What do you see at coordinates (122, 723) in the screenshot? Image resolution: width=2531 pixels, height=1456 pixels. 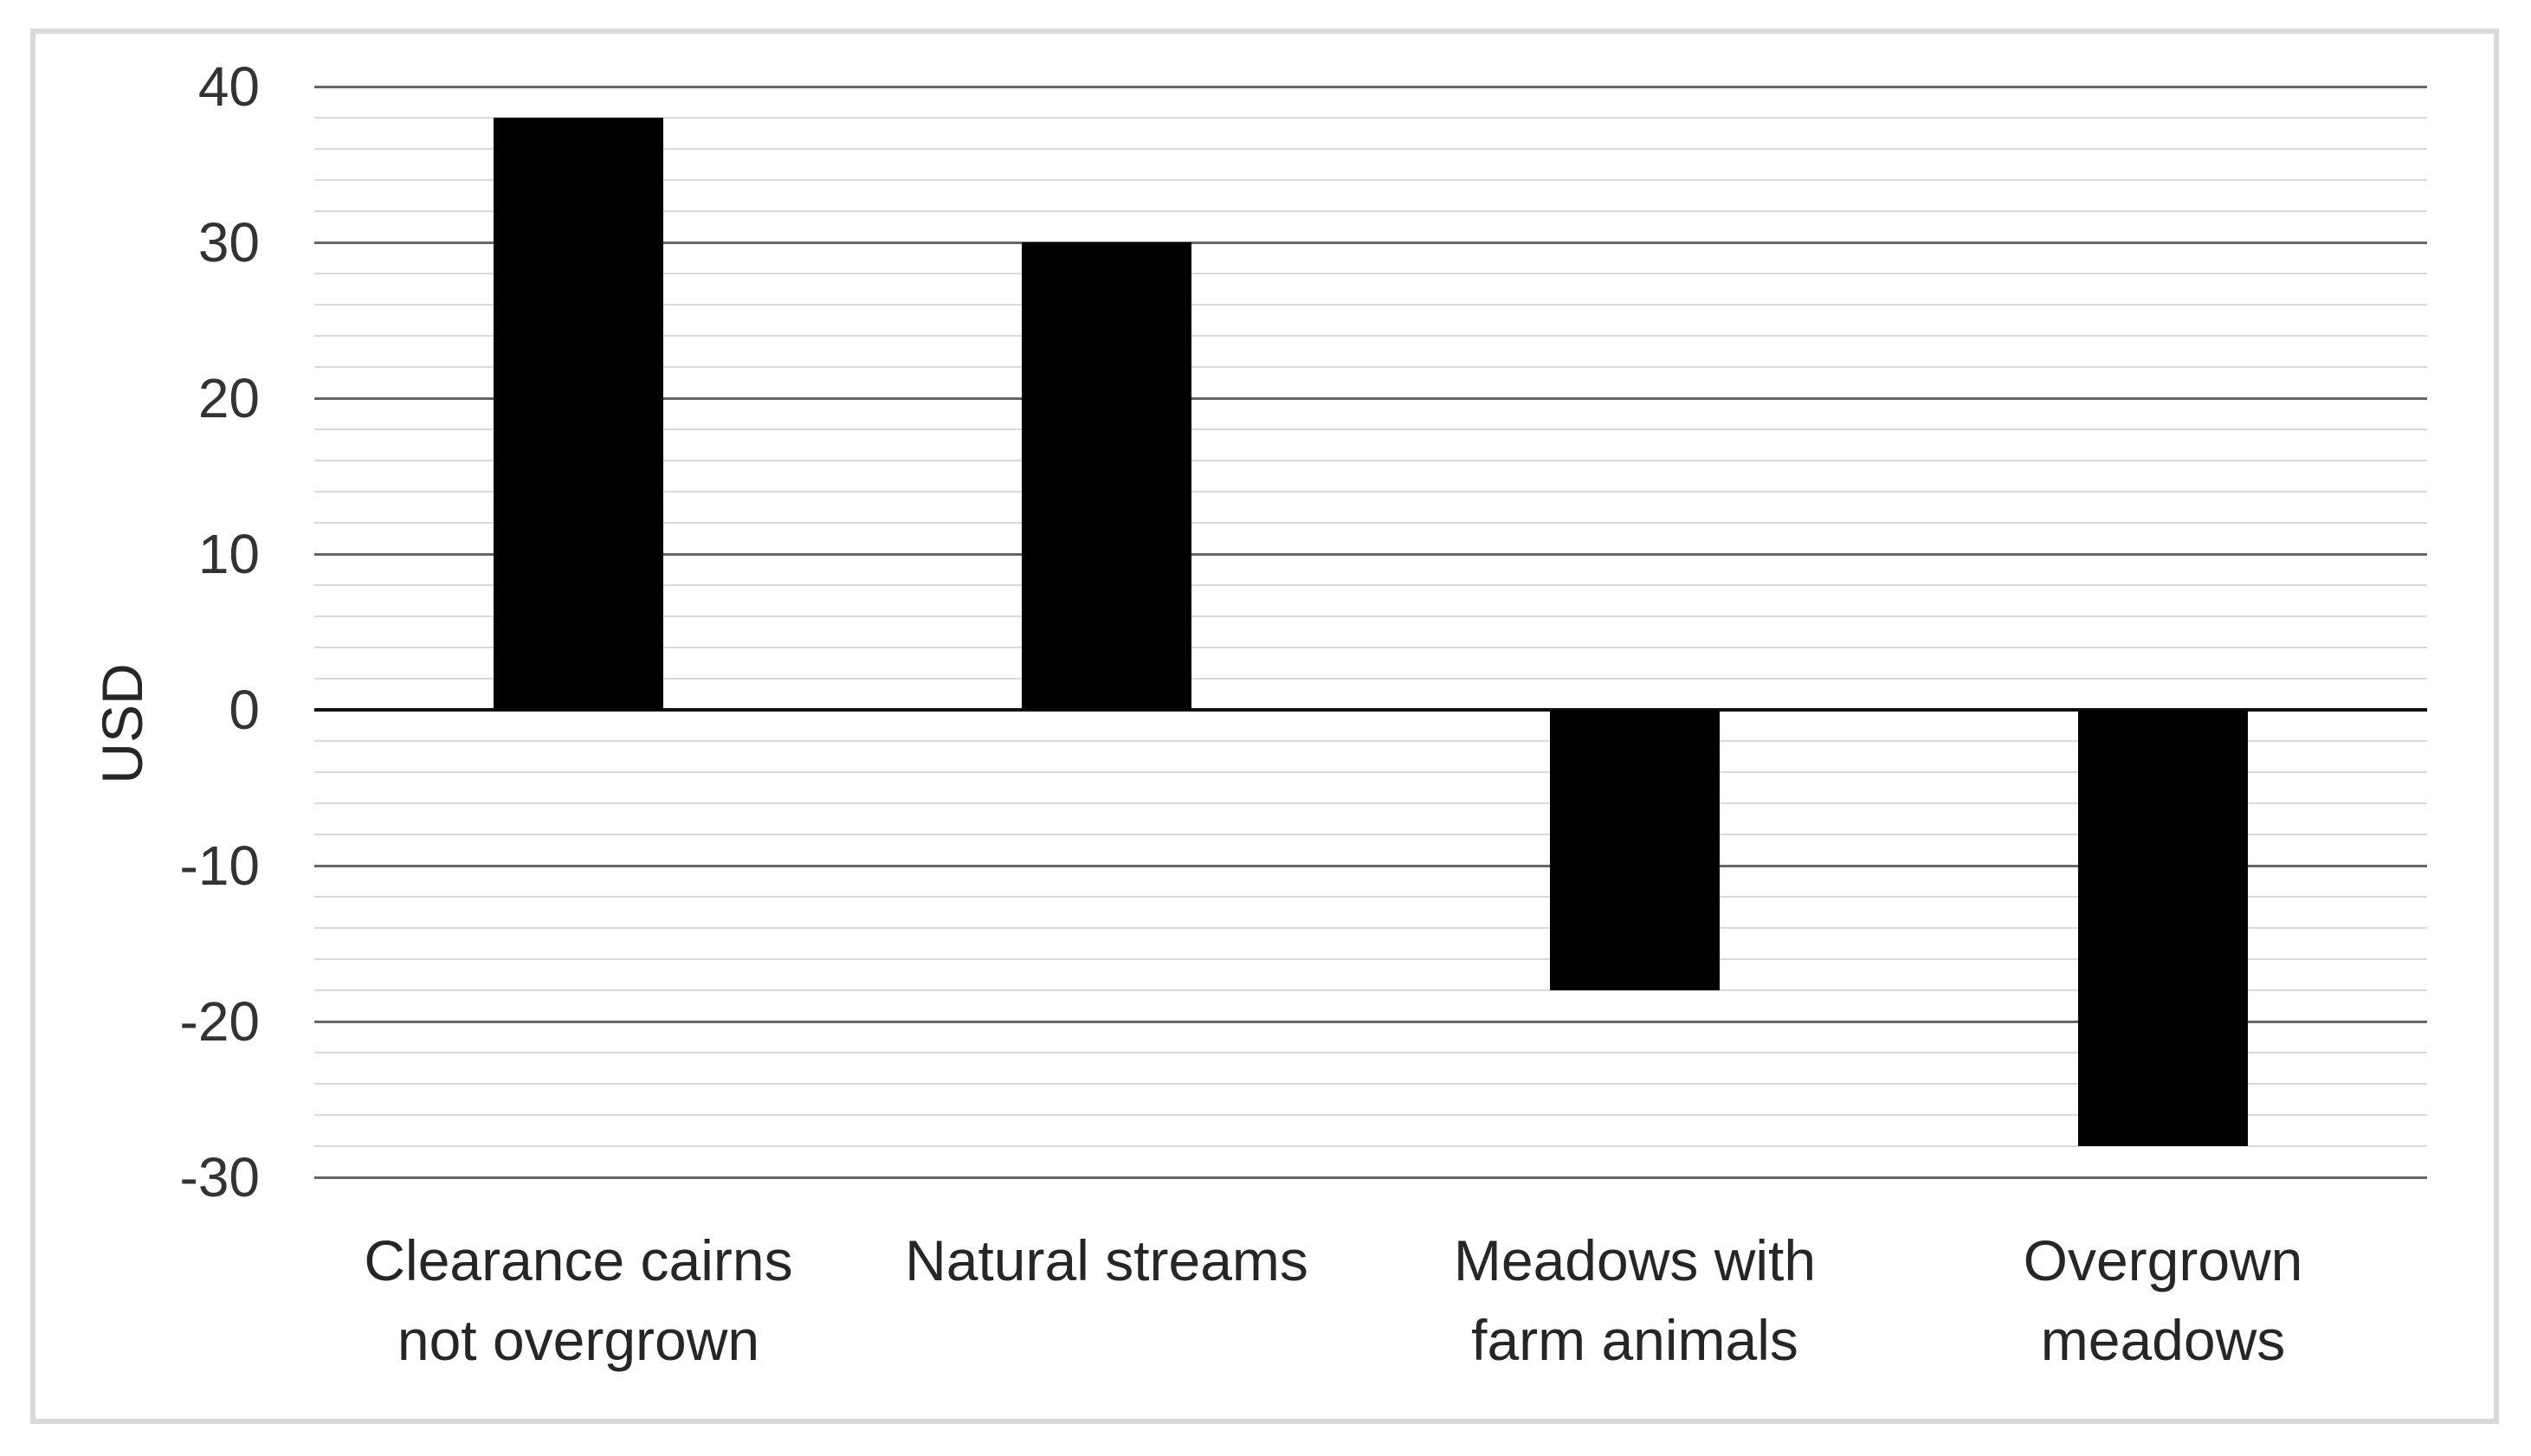 I see `y-axis-title: USD` at bounding box center [122, 723].